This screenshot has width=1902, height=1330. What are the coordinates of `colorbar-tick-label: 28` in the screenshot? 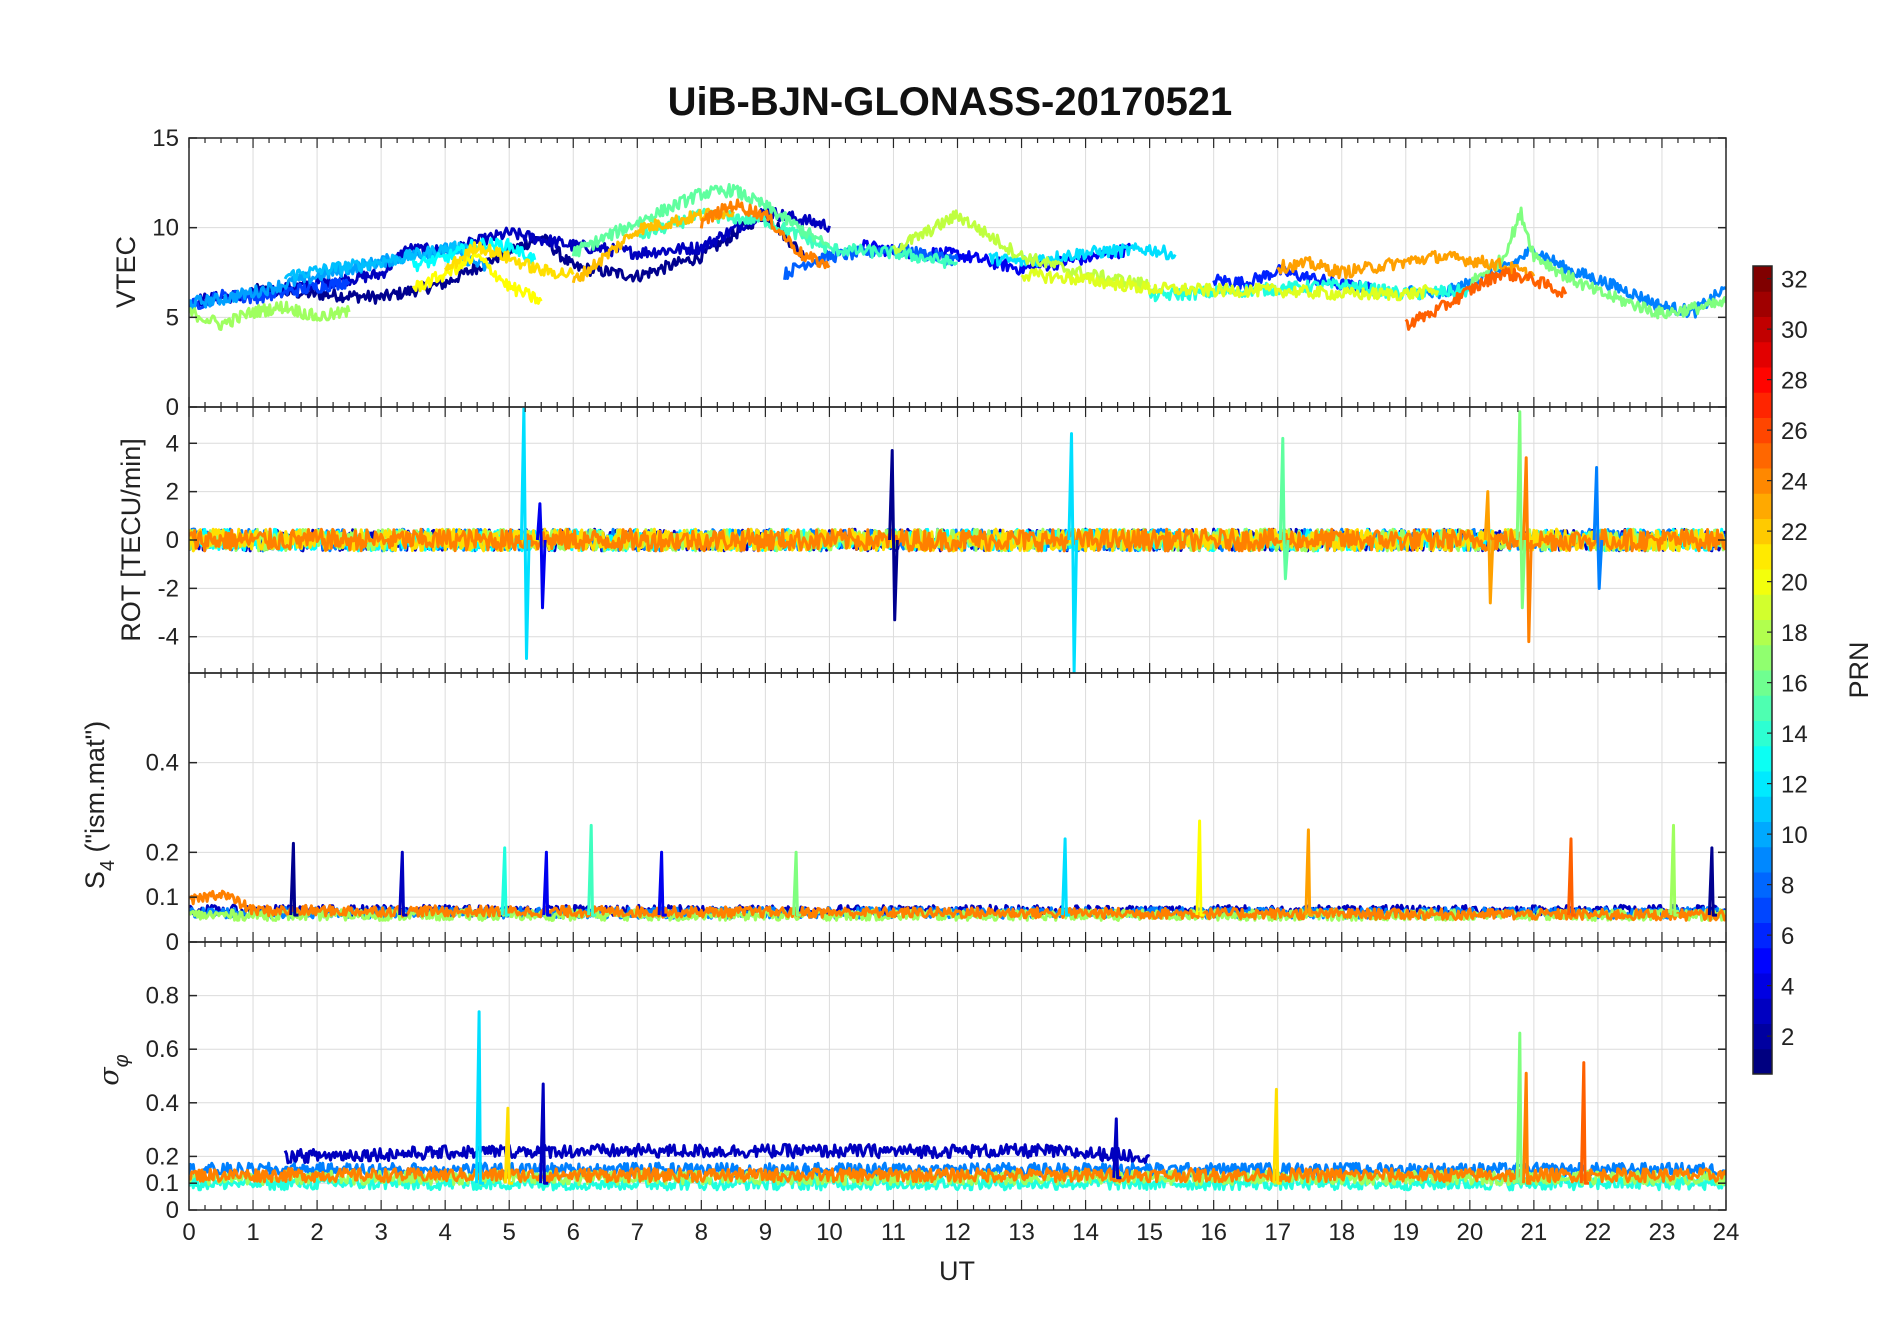 It's located at (1794, 381).